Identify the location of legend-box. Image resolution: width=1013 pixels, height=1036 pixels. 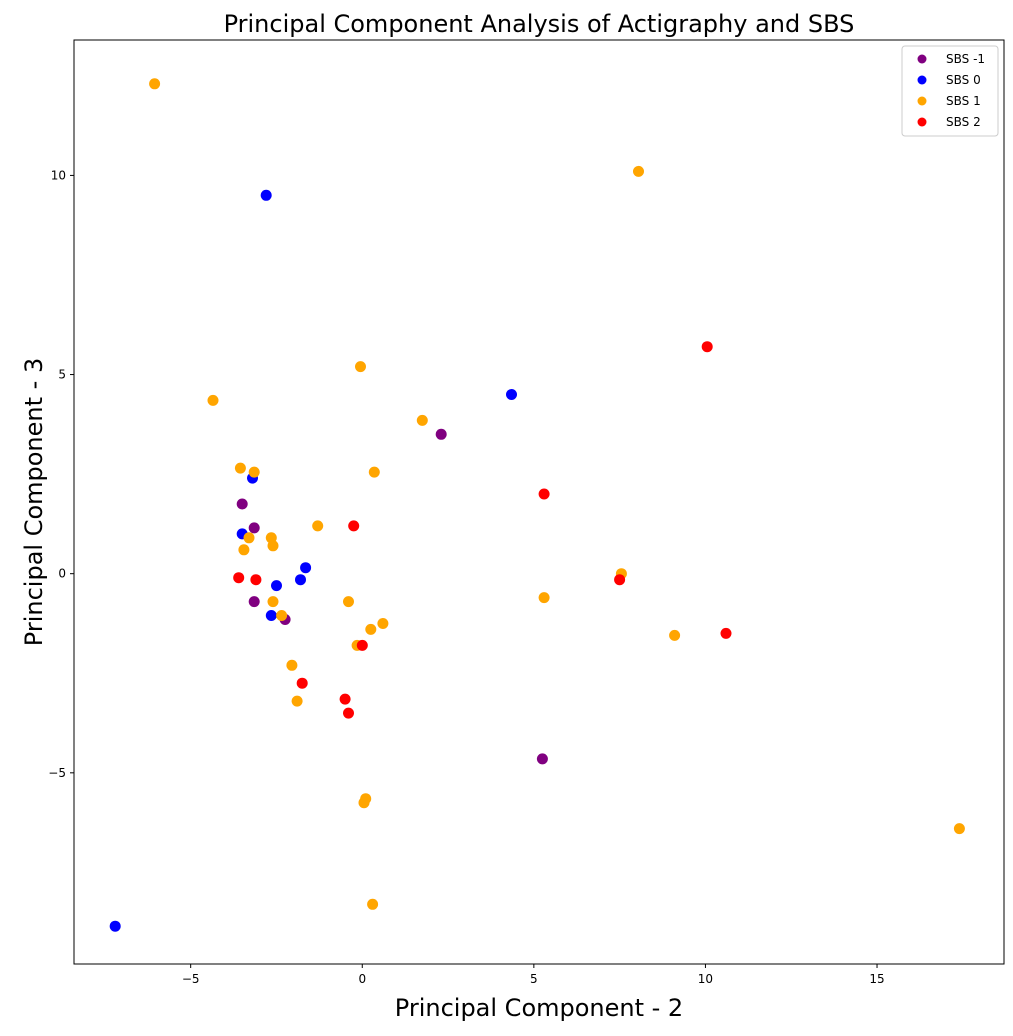
(950, 91).